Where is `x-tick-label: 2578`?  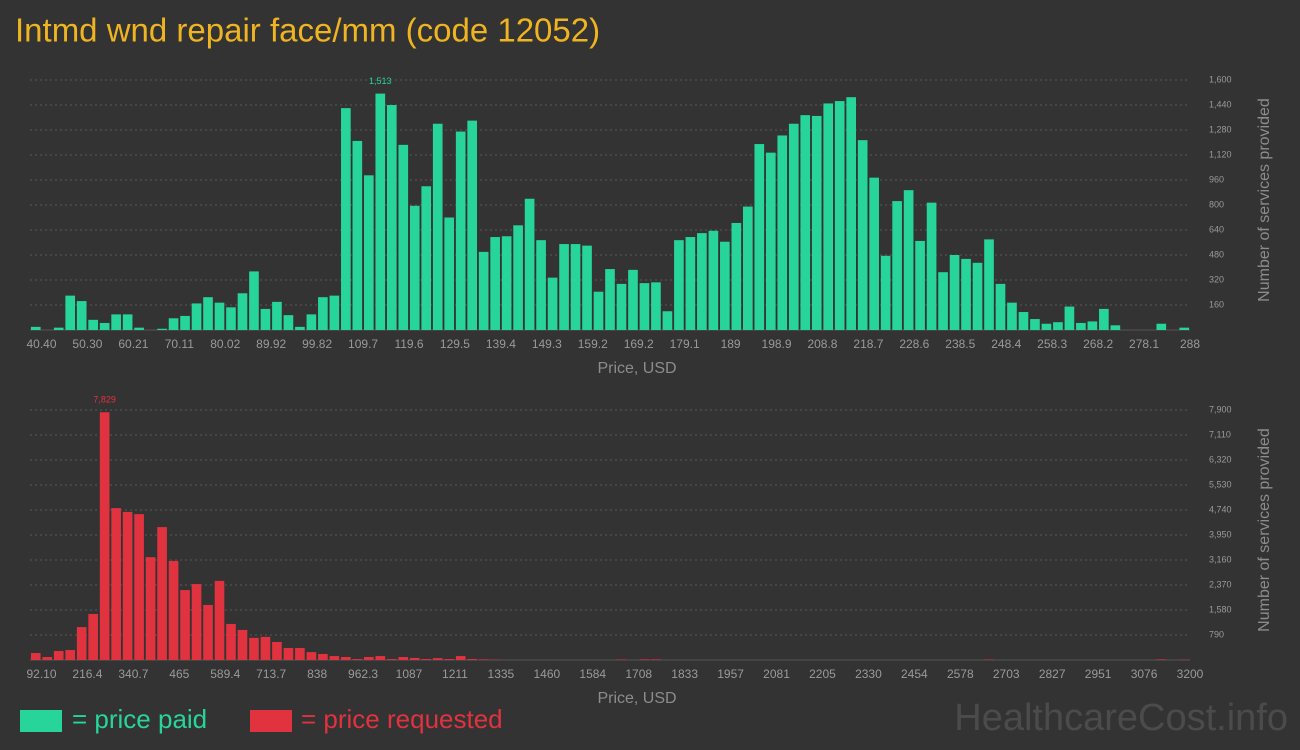
x-tick-label: 2578 is located at coordinates (960, 674).